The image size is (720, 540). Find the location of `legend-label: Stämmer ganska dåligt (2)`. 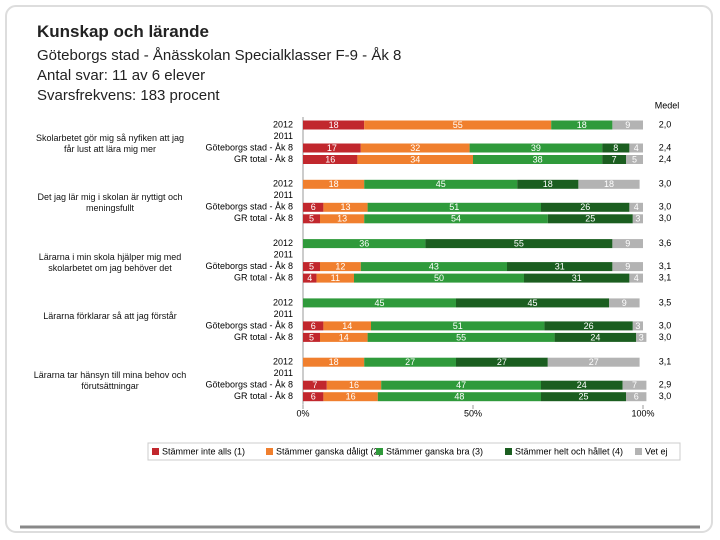

legend-label: Stämmer ganska dåligt (2) is located at coordinates (329, 451).